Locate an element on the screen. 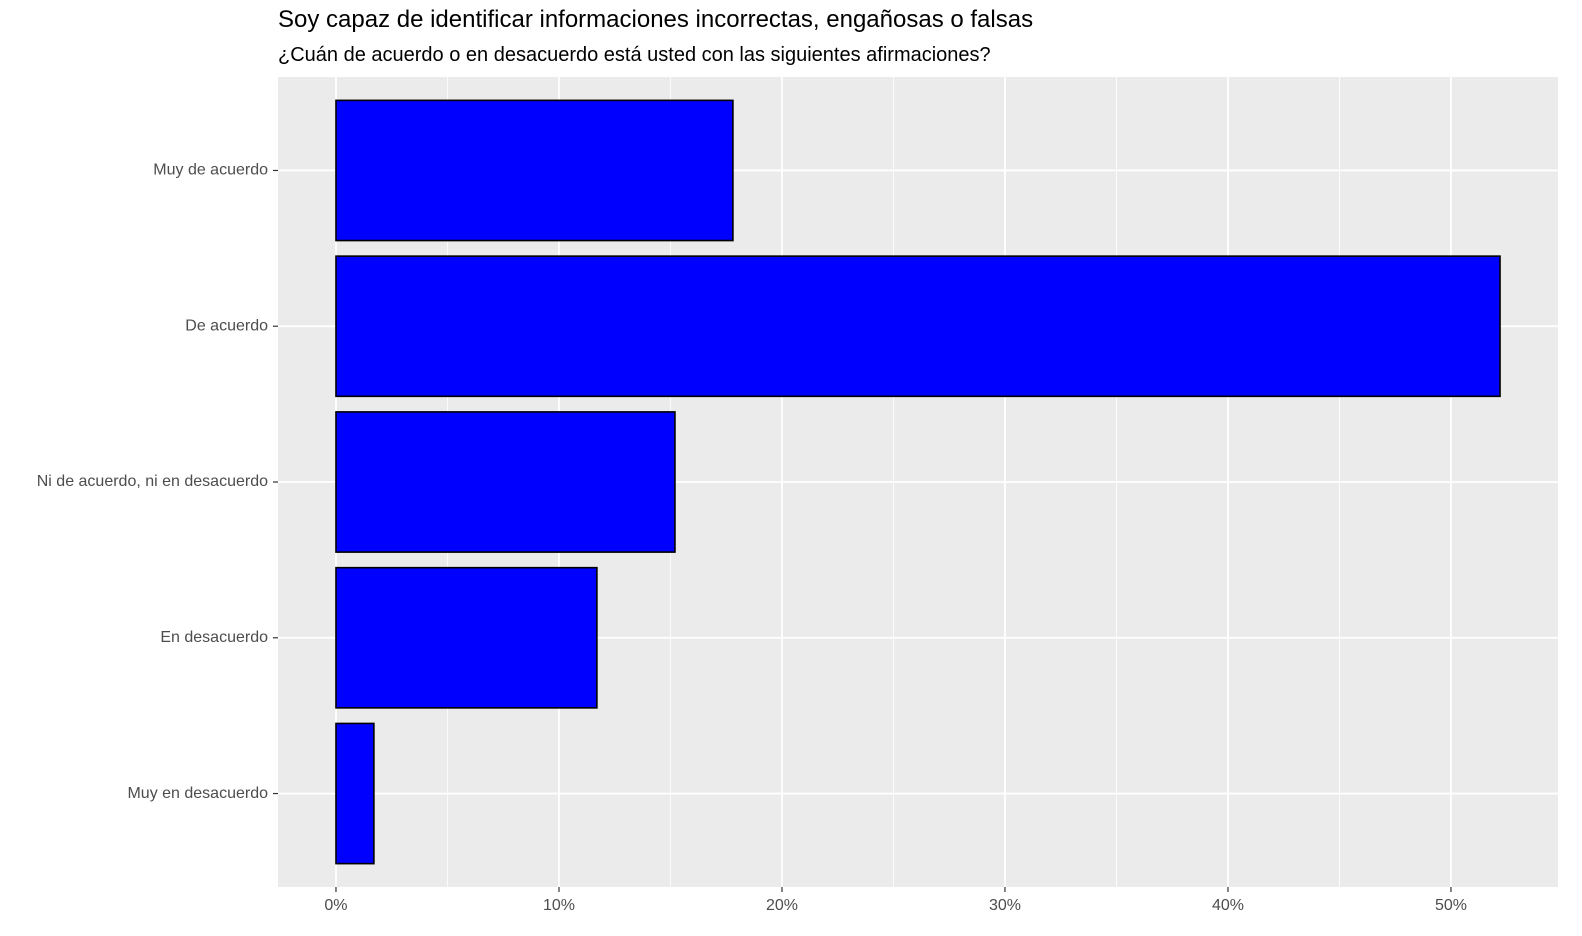 The width and height of the screenshot is (1582, 936). x-tick-label: 40% is located at coordinates (1228, 905).